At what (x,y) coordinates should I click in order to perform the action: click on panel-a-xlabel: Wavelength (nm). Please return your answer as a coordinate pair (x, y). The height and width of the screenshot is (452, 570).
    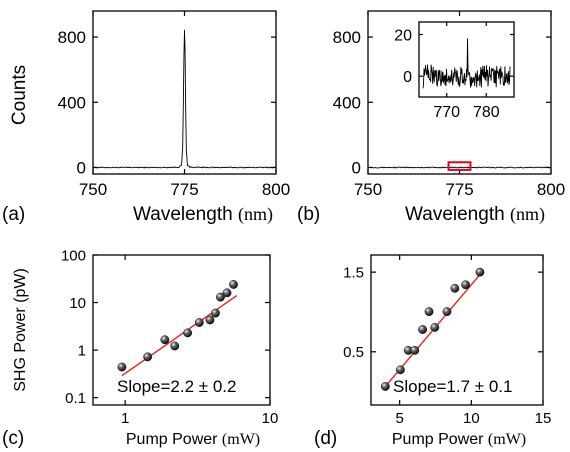
    Looking at the image, I should click on (203, 214).